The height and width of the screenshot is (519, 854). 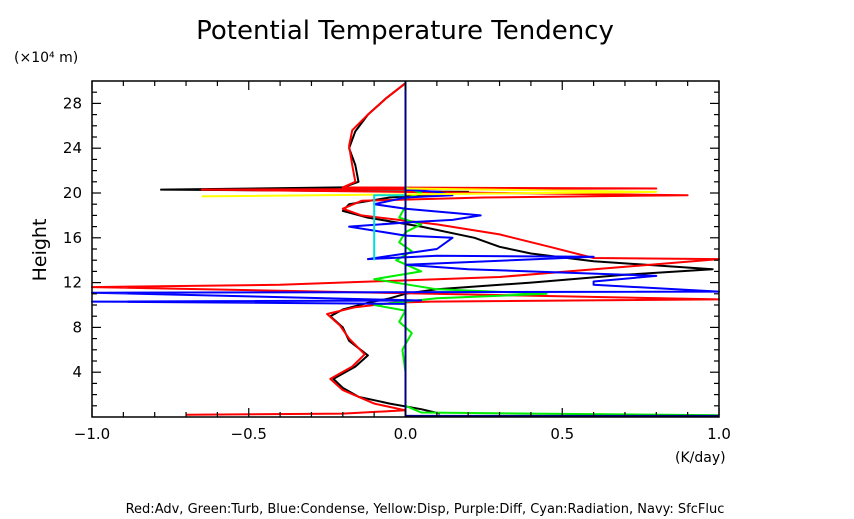 What do you see at coordinates (72, 193) in the screenshot?
I see `y-tick-label: 20` at bounding box center [72, 193].